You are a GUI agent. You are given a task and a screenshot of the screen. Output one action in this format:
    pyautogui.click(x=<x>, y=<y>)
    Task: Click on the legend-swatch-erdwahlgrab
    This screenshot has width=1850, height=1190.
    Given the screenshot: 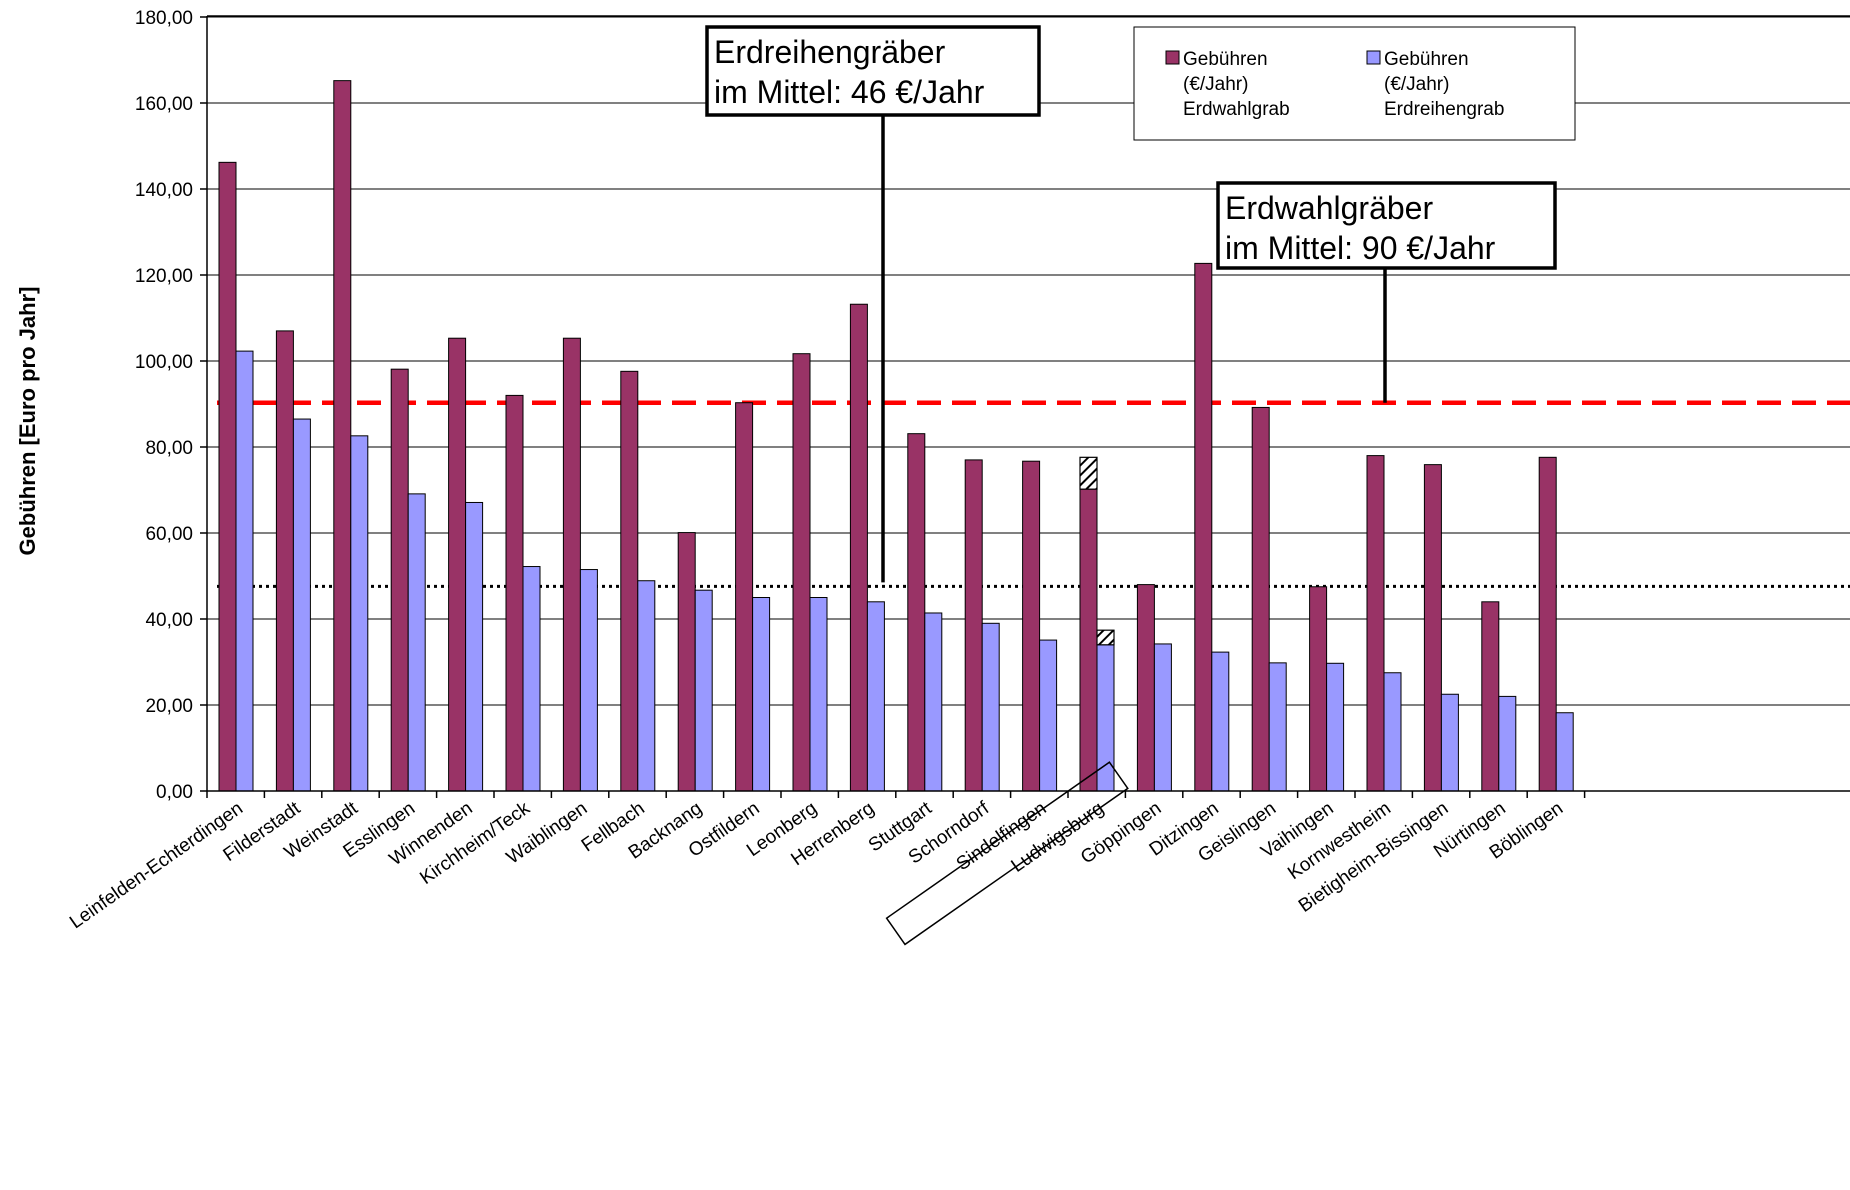 What is the action you would take?
    pyautogui.click(x=1172, y=57)
    